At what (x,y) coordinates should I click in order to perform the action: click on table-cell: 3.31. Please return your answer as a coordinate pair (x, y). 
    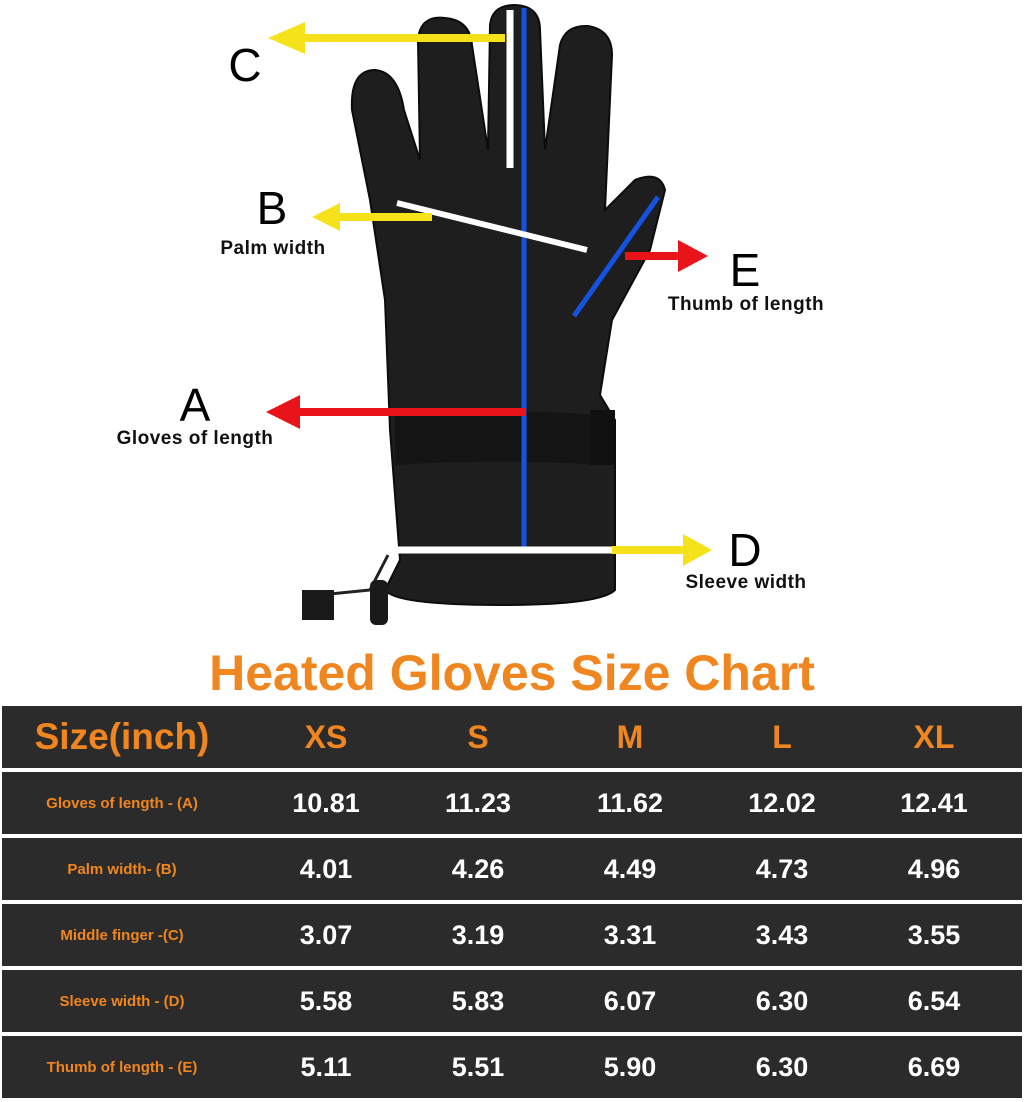
    Looking at the image, I should click on (630, 934).